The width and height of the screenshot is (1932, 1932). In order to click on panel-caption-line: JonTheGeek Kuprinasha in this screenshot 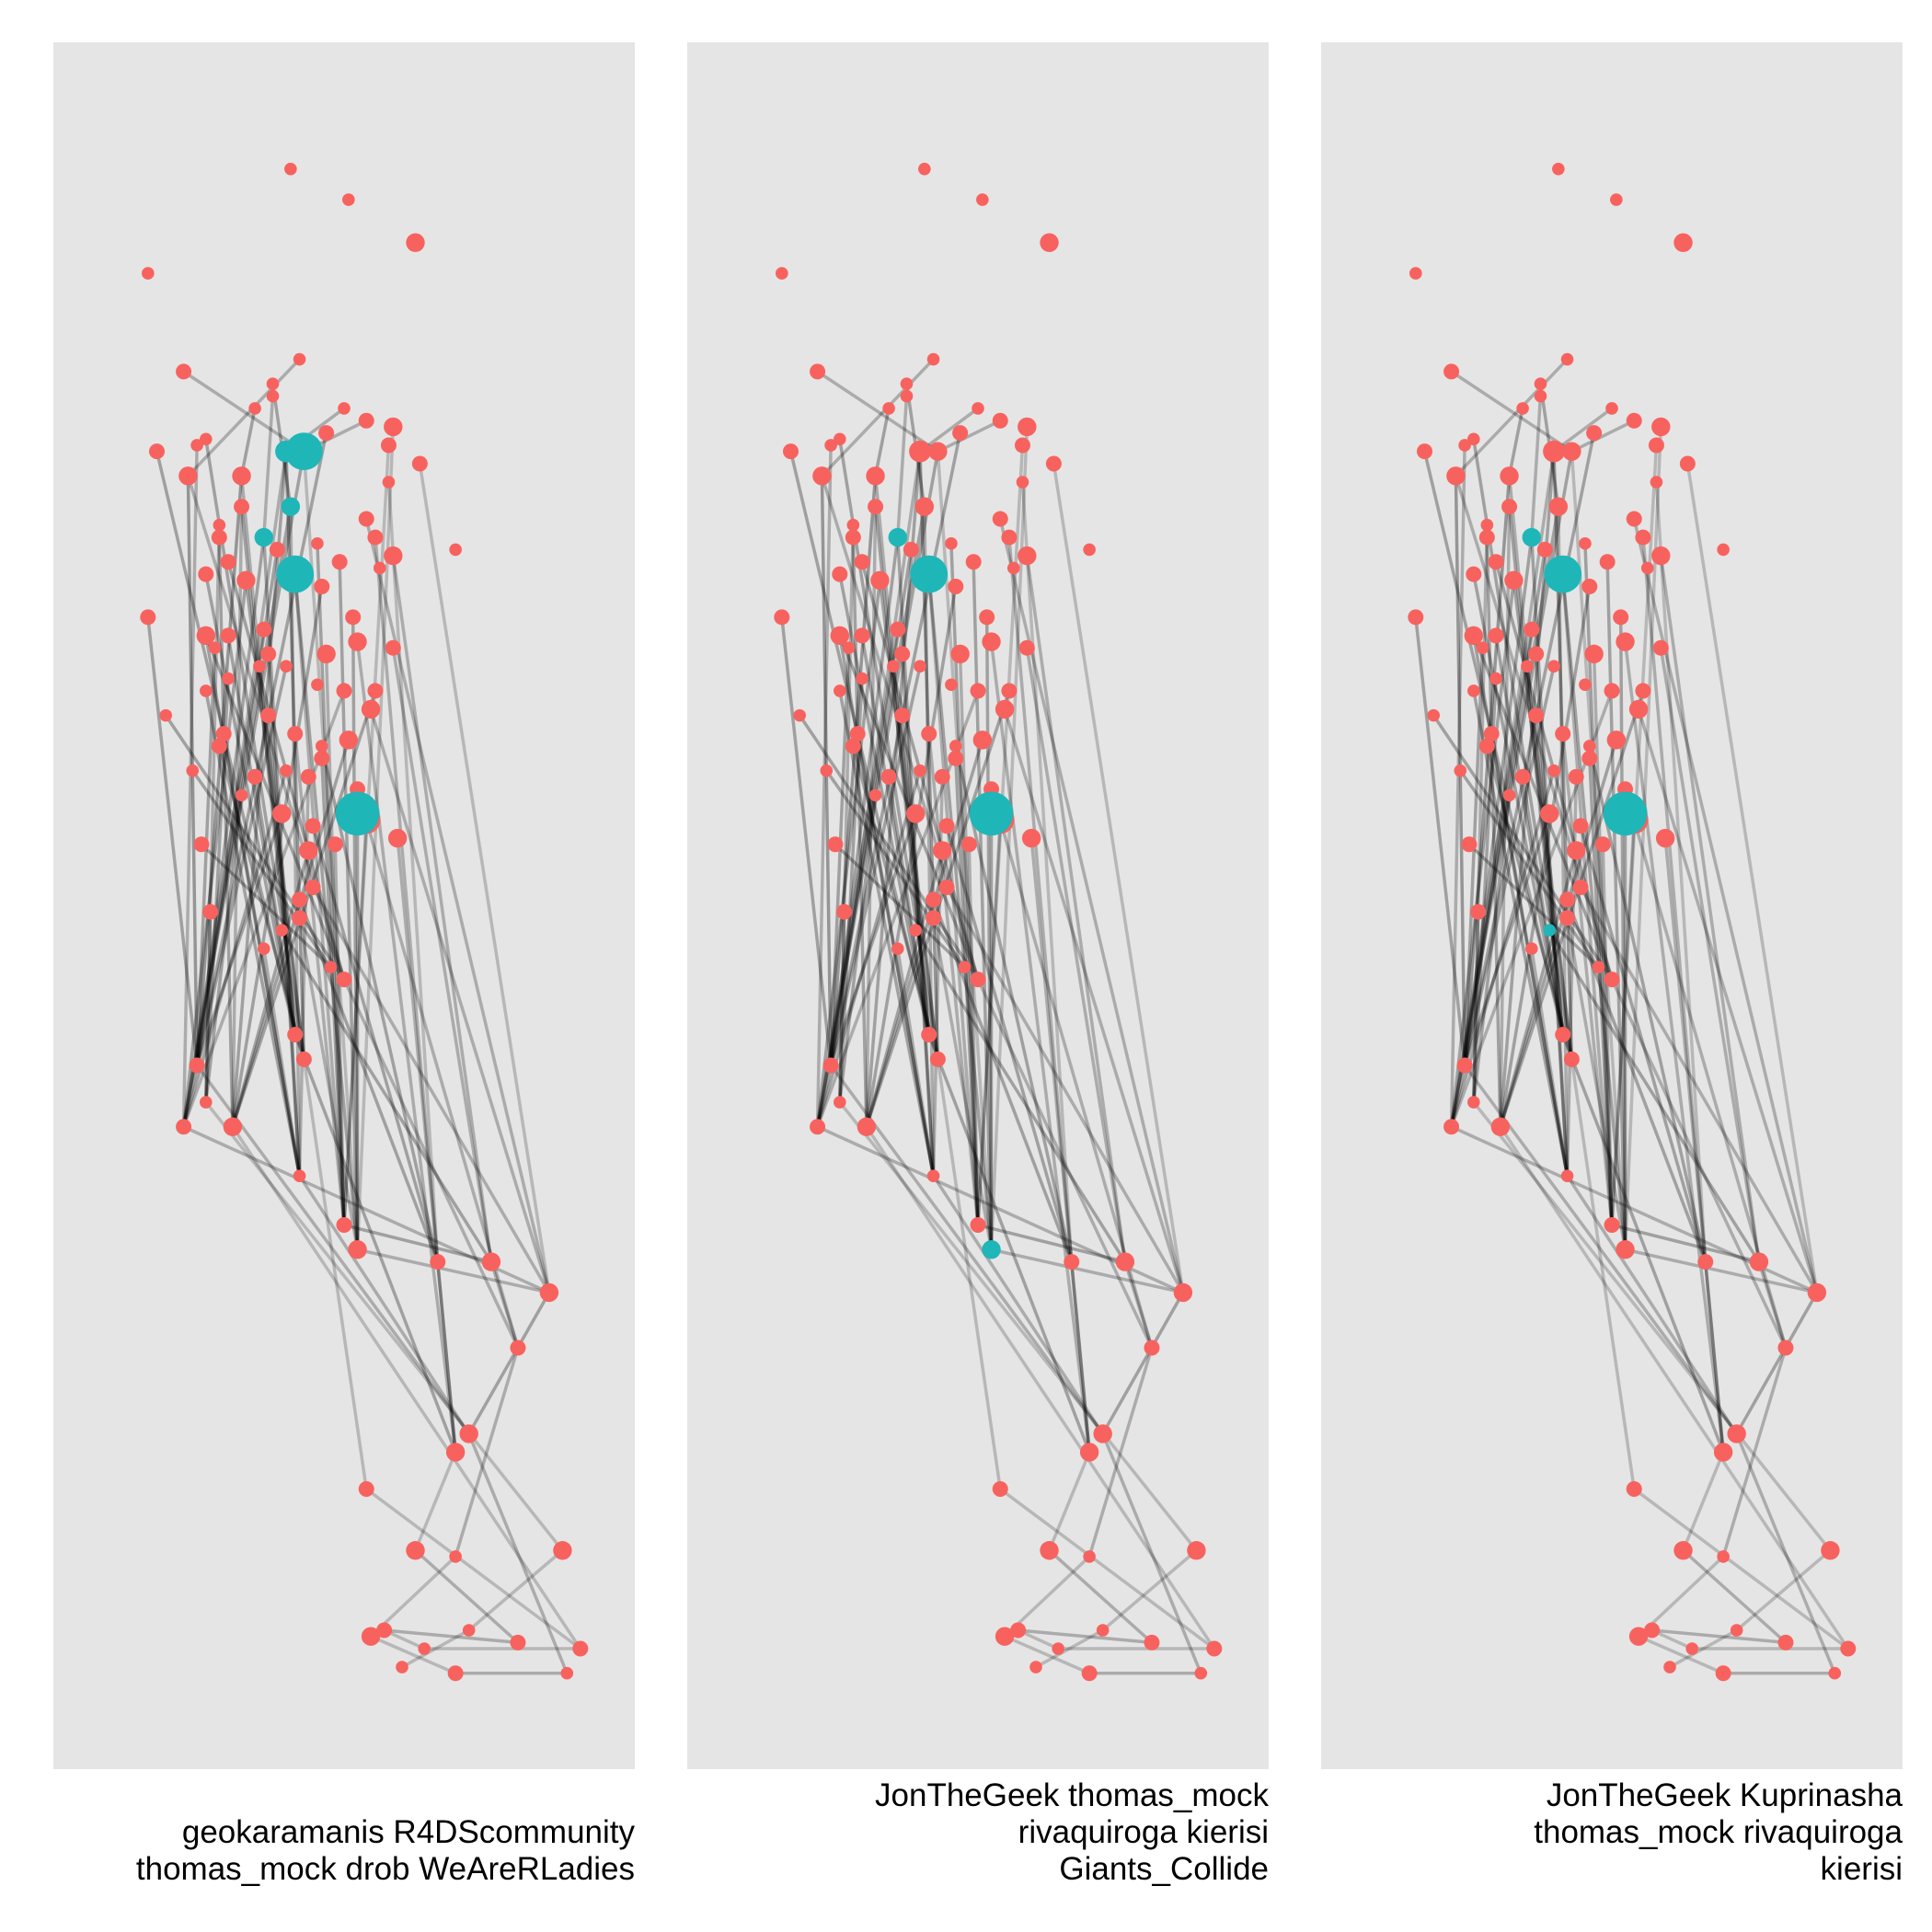, I will do `click(1725, 1795)`.